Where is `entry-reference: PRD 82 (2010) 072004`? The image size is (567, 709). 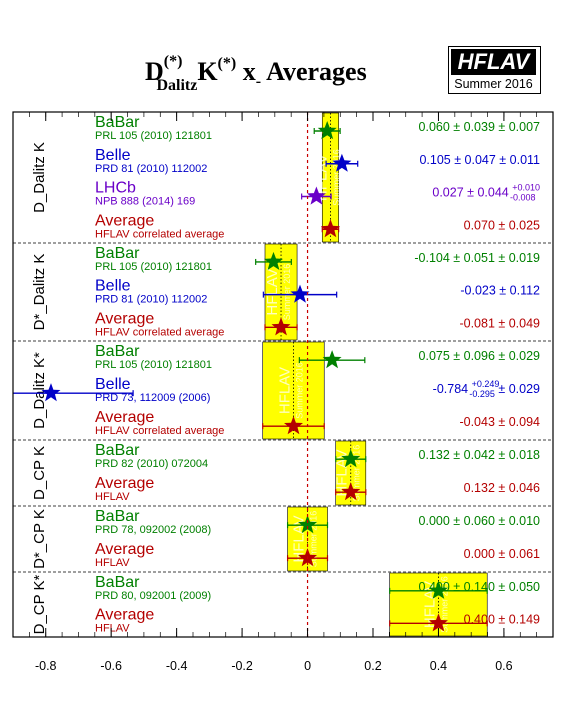 entry-reference: PRD 82 (2010) 072004 is located at coordinates (151, 464).